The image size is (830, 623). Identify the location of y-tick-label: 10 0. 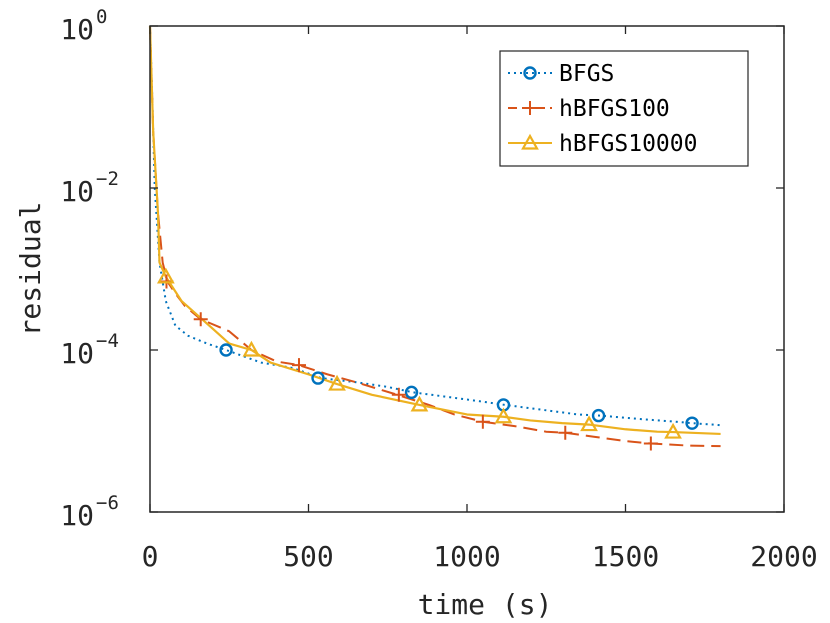
(83, 26).